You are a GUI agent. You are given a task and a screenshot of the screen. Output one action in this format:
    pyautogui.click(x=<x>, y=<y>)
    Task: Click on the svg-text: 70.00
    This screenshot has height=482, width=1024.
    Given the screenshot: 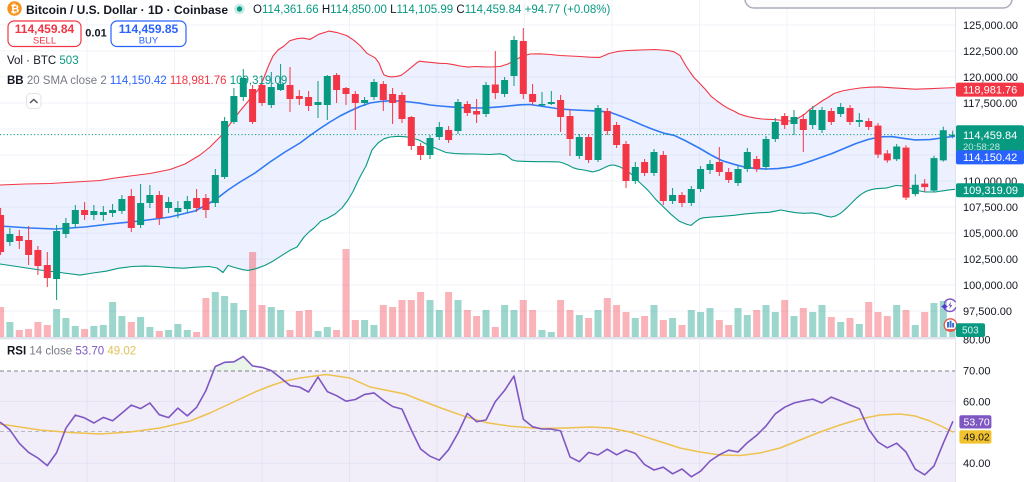 What is the action you would take?
    pyautogui.click(x=977, y=372)
    